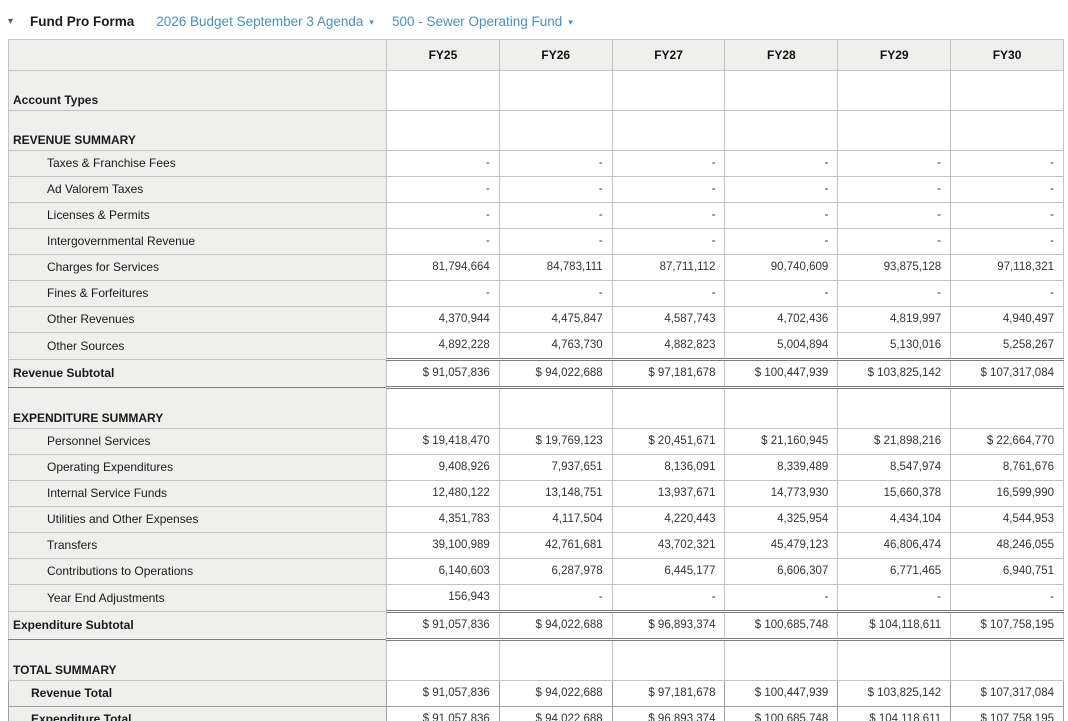 This screenshot has width=1068, height=721. Describe the element at coordinates (1007, 215) in the screenshot. I see `cell-fy30-licenses-permits: -` at that location.